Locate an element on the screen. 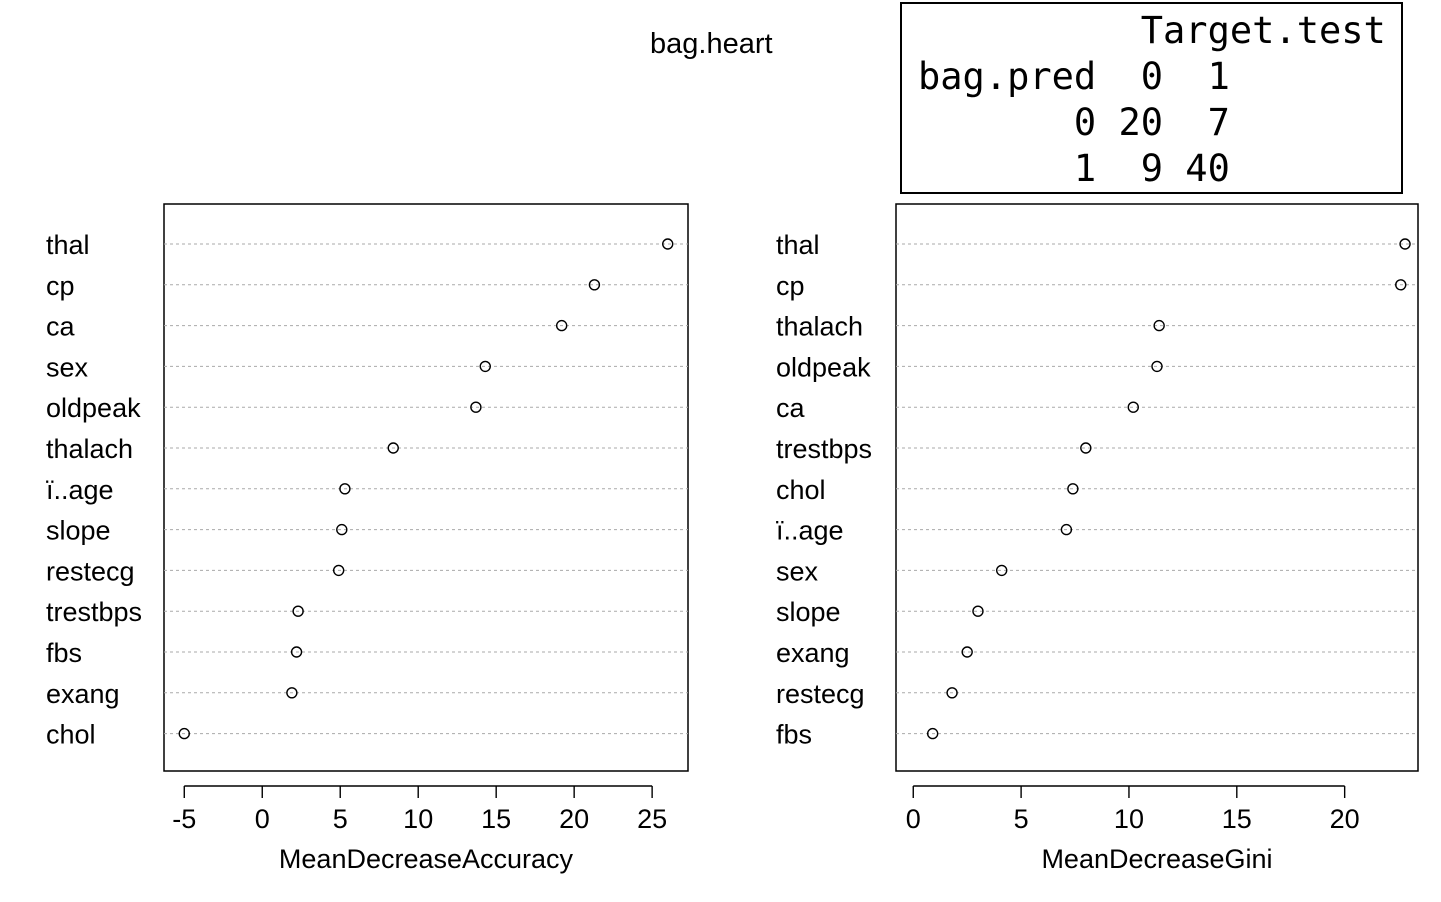 This screenshot has height=902, width=1441. confusion-matrix-text: Target.test bag.pred 0 1 0 20 7 1 9 40 is located at coordinates (1152, 100).